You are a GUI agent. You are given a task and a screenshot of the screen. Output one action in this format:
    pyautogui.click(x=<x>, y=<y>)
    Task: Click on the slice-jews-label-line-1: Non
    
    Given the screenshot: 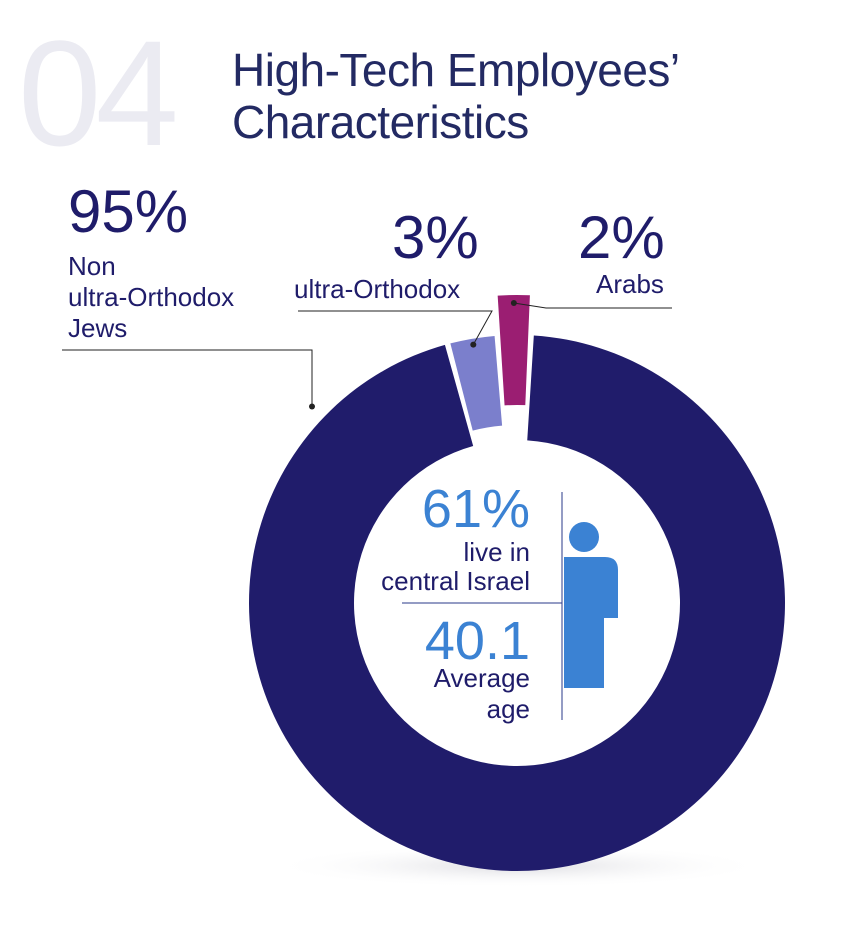 What is the action you would take?
    pyautogui.click(x=92, y=266)
    